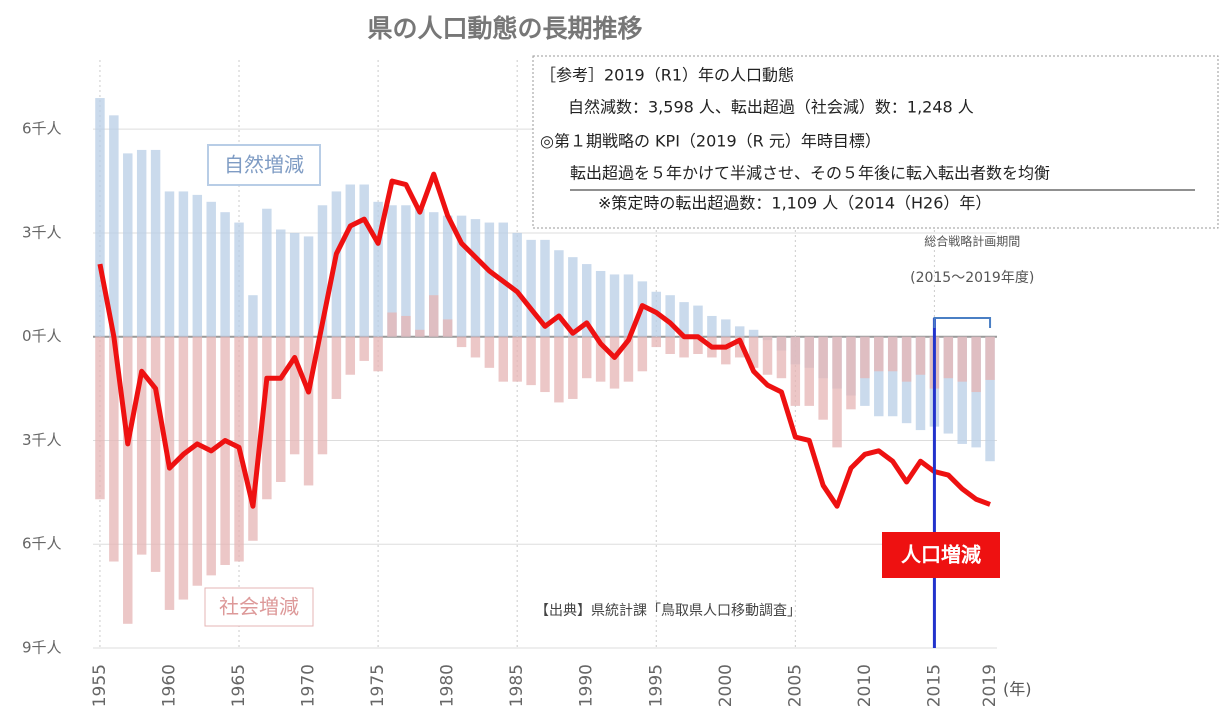  Describe the element at coordinates (100, 685) in the screenshot. I see `x-tick-label: 1955` at that location.